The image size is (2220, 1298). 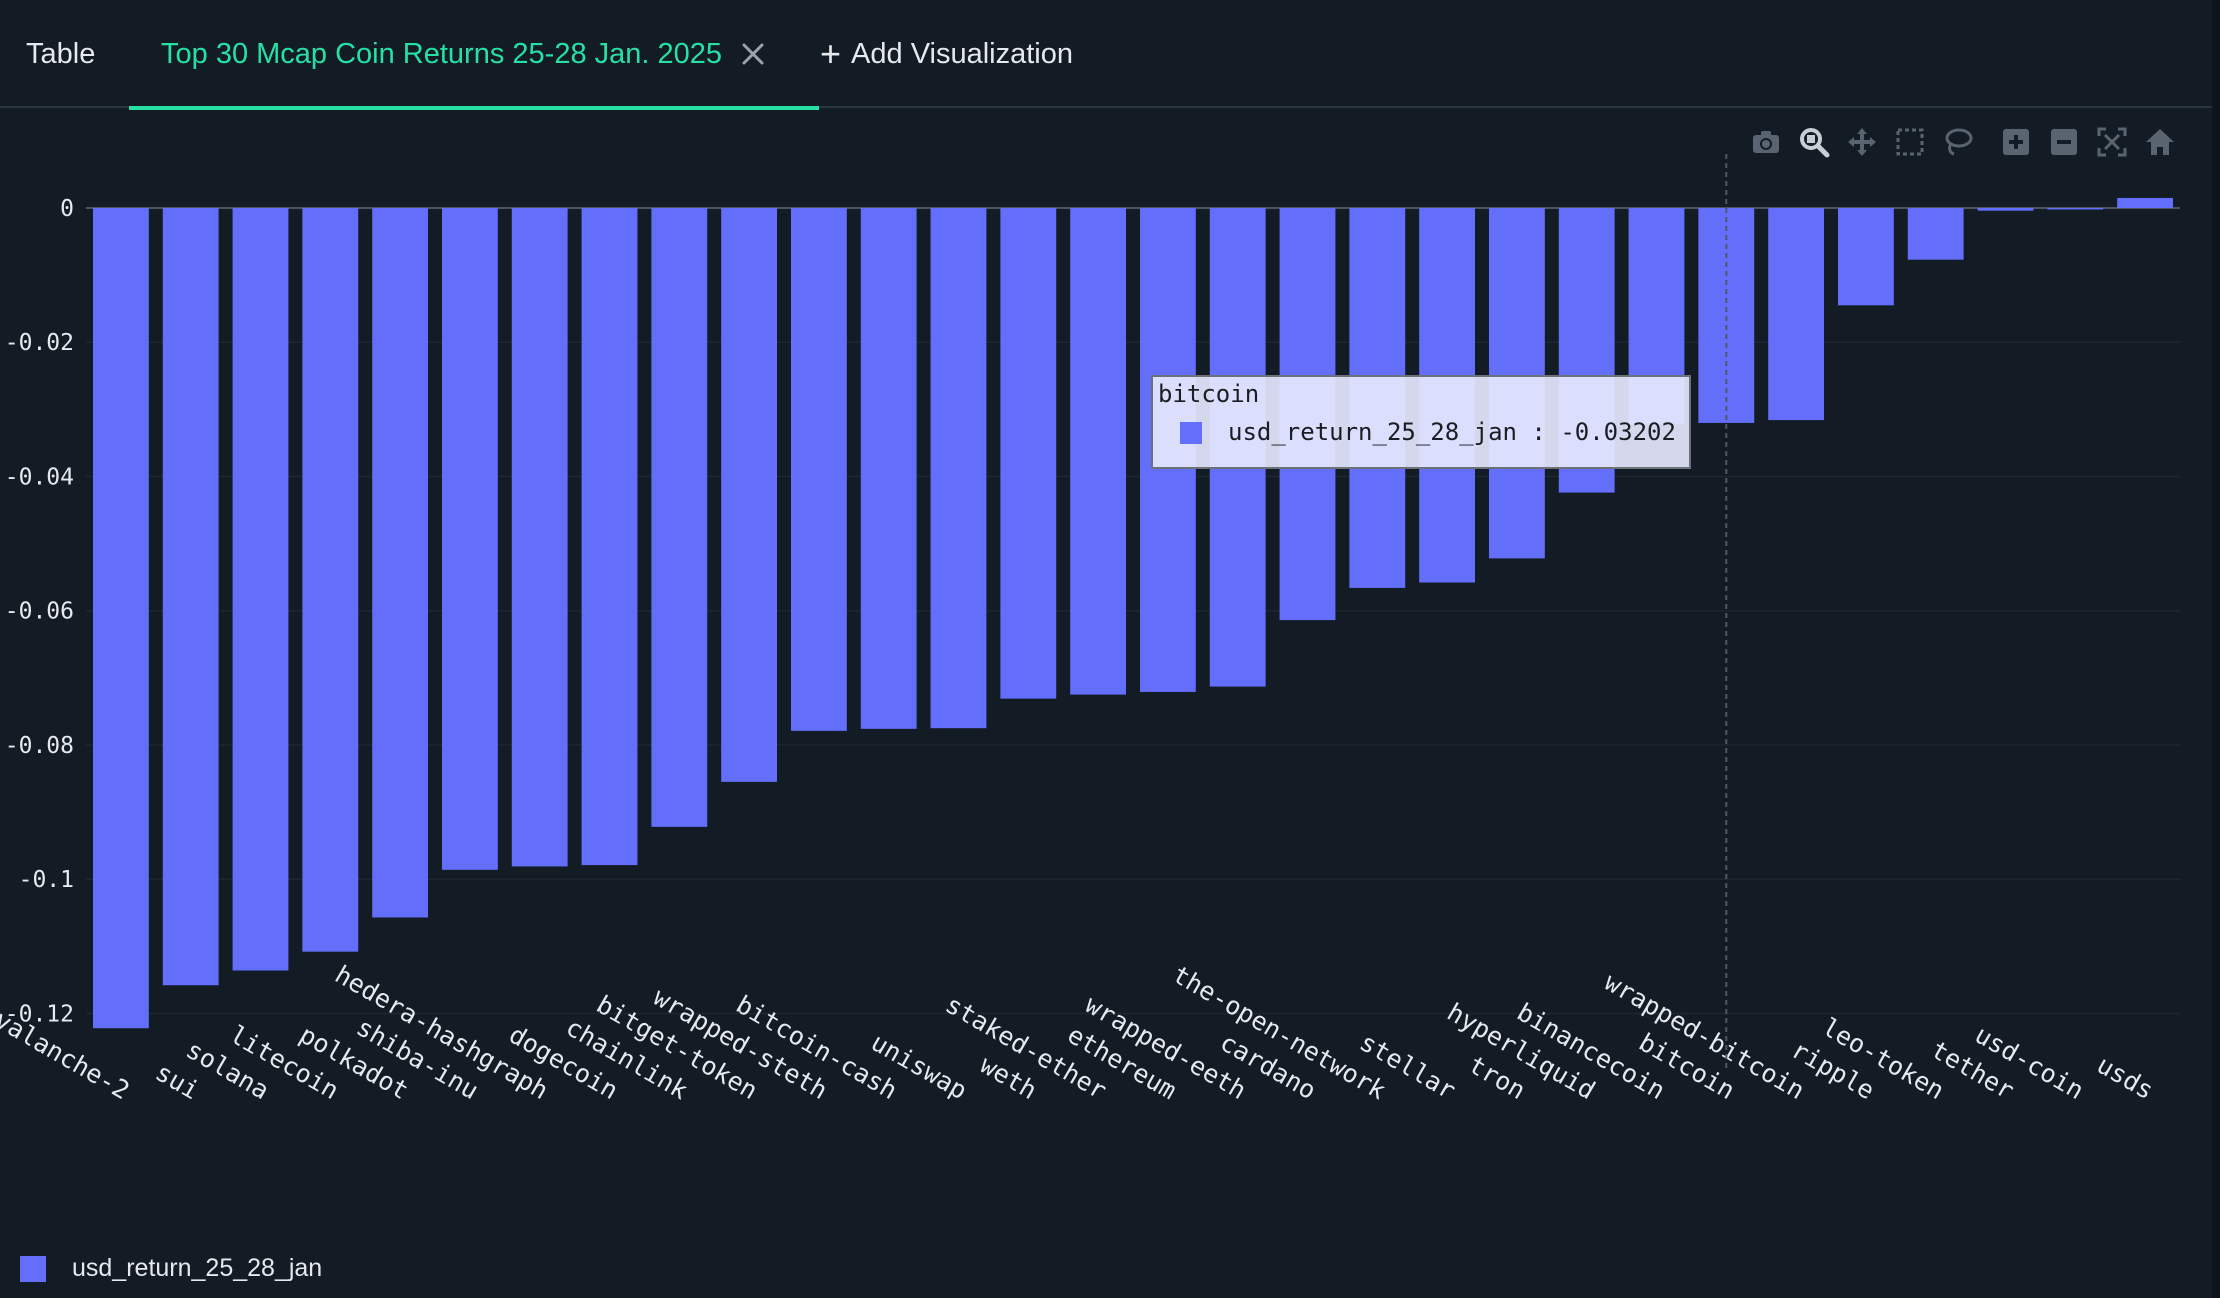 I want to click on hover-tooltip, so click(x=1421, y=422).